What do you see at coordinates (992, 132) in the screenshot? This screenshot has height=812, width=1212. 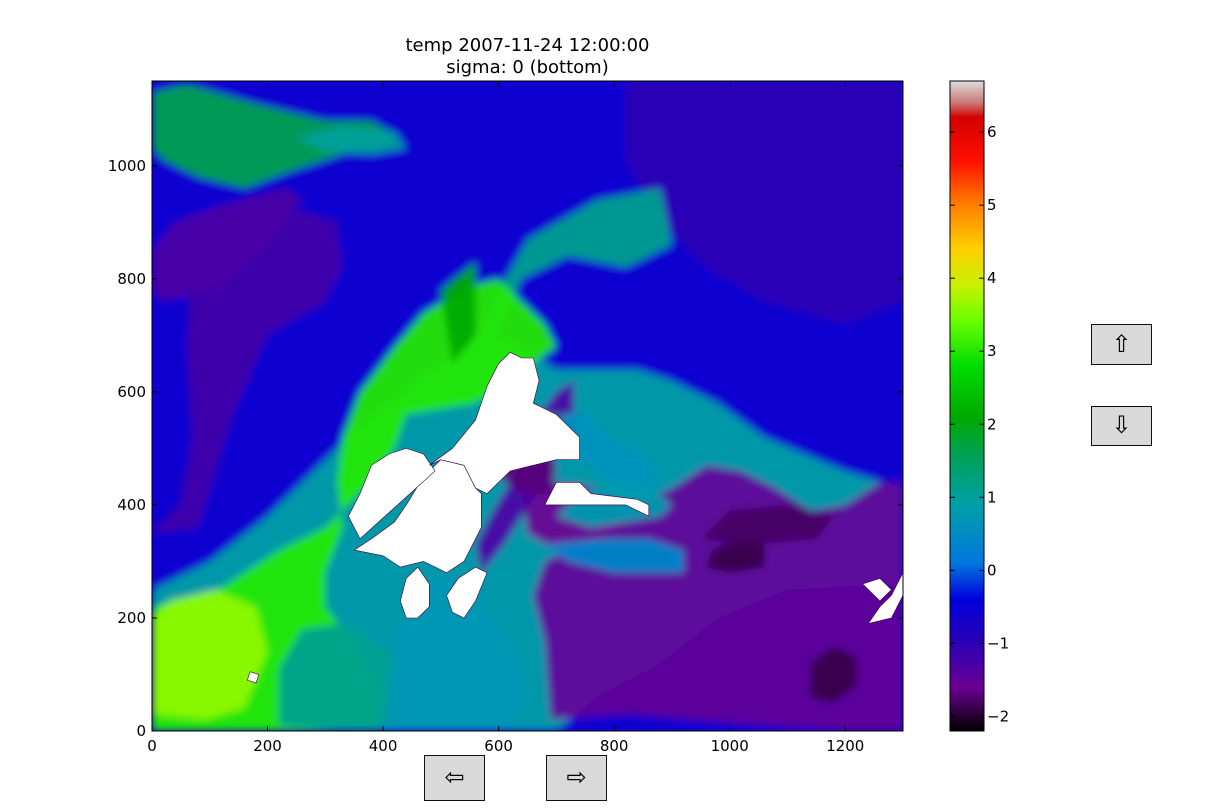 I see `colorbar-tick-label: 6` at bounding box center [992, 132].